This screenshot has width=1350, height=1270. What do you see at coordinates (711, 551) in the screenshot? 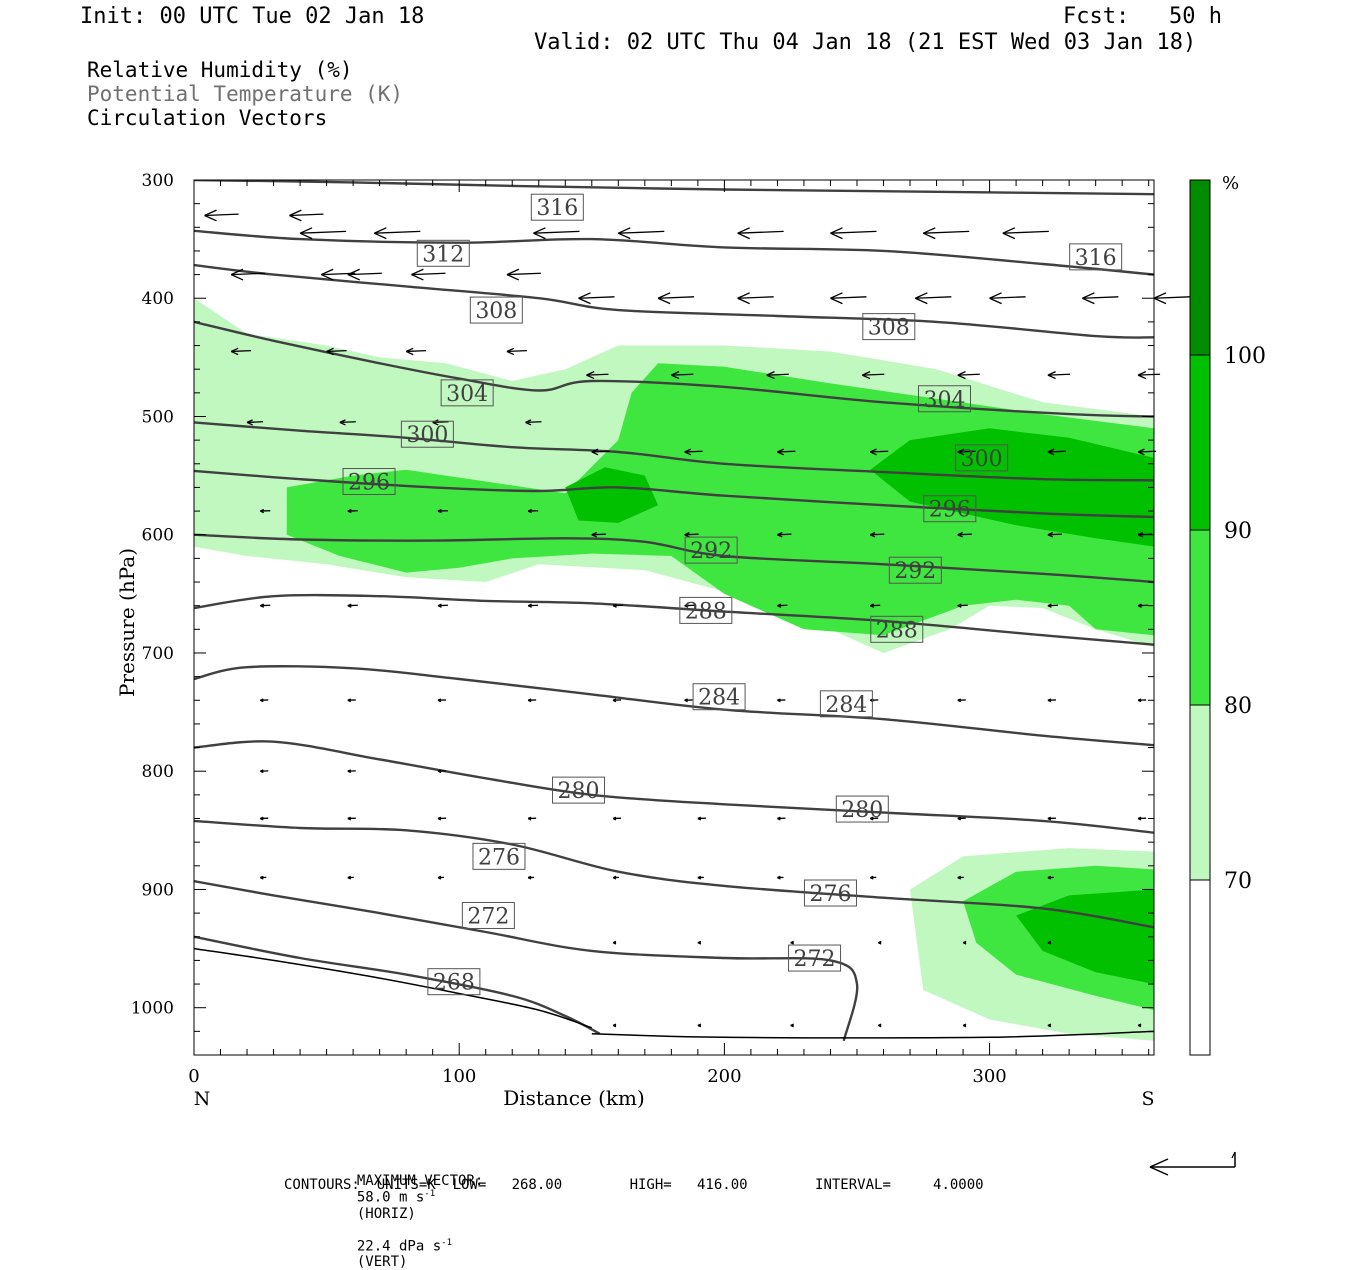
I see `contour-label-text: 292` at bounding box center [711, 551].